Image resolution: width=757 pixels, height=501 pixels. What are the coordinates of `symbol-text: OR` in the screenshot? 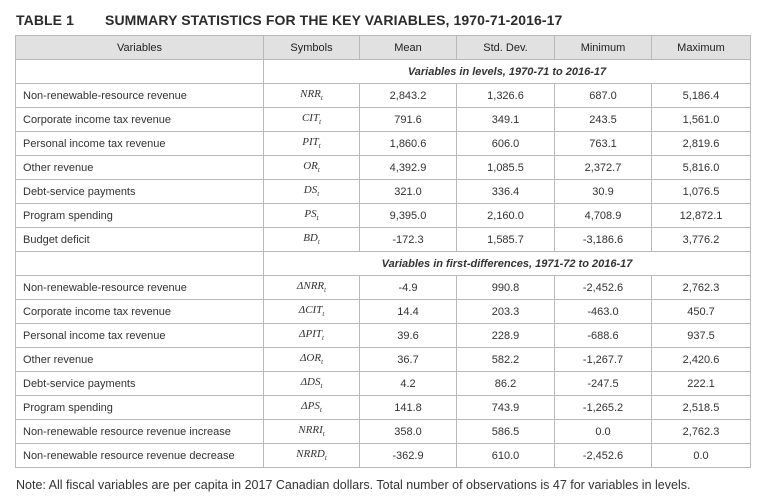 It's located at (310, 166).